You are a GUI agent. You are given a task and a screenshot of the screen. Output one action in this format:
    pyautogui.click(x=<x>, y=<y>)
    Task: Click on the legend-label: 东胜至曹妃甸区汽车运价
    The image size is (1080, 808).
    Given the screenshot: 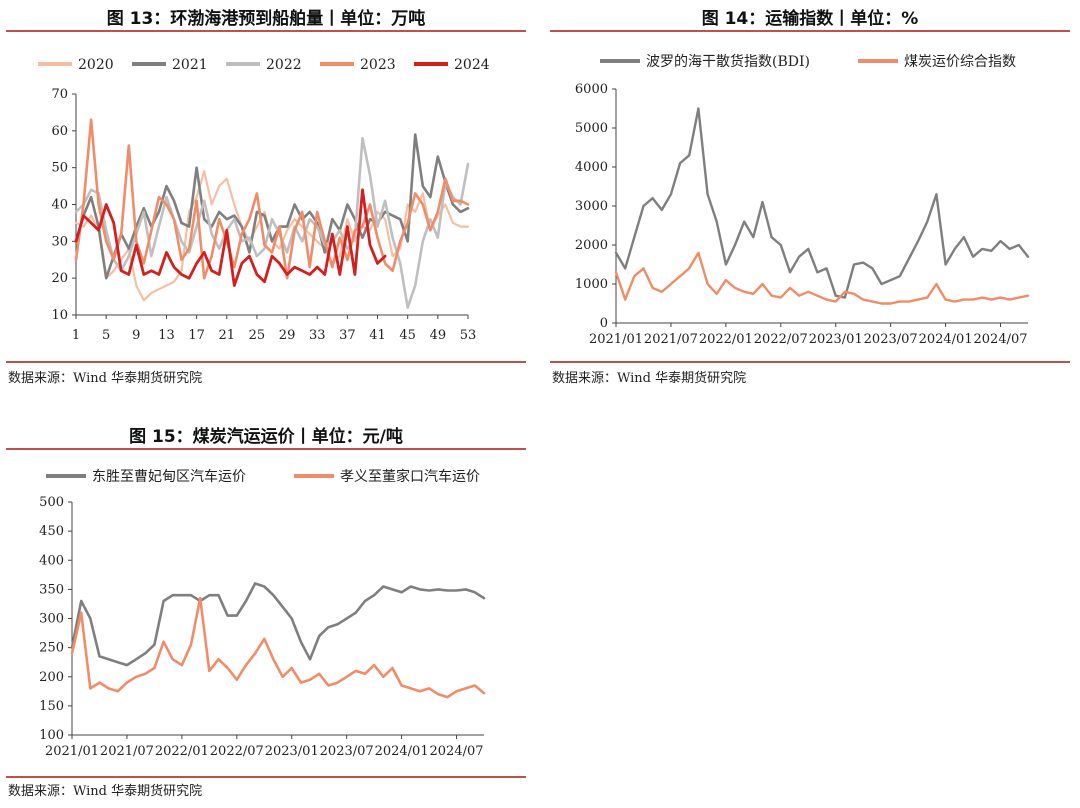 What is the action you would take?
    pyautogui.click(x=169, y=476)
    